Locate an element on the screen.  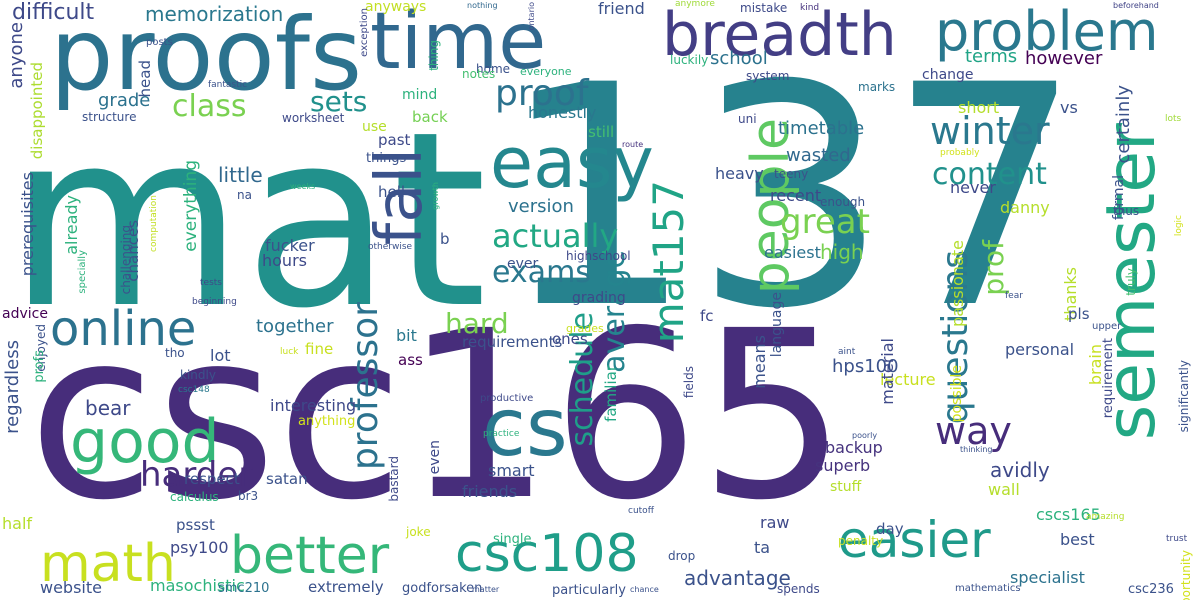
word-material: material is located at coordinates (887, 371).